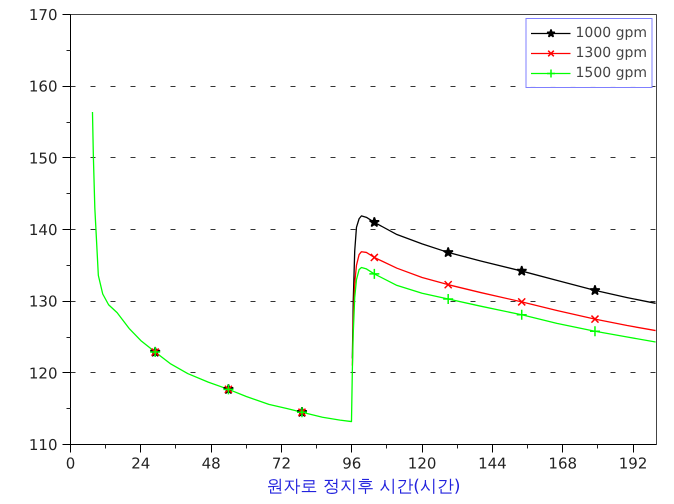 The image size is (674, 504). I want to click on x-tick-label: 168, so click(563, 463).